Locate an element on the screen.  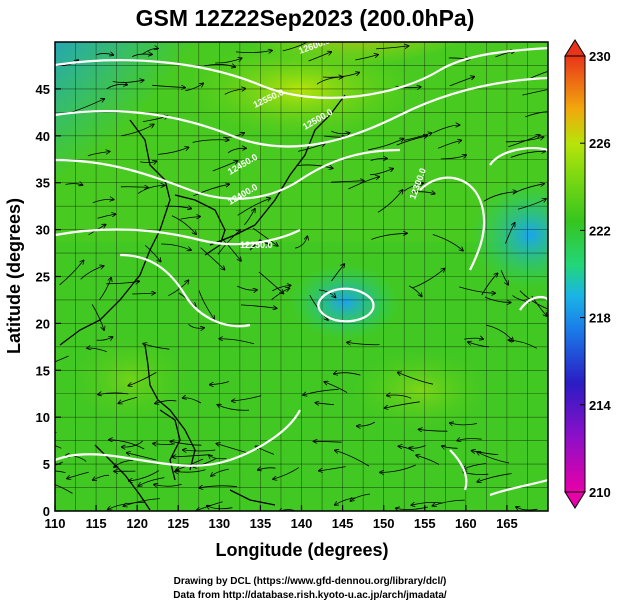
x-tick-label: 115 is located at coordinates (96, 523).